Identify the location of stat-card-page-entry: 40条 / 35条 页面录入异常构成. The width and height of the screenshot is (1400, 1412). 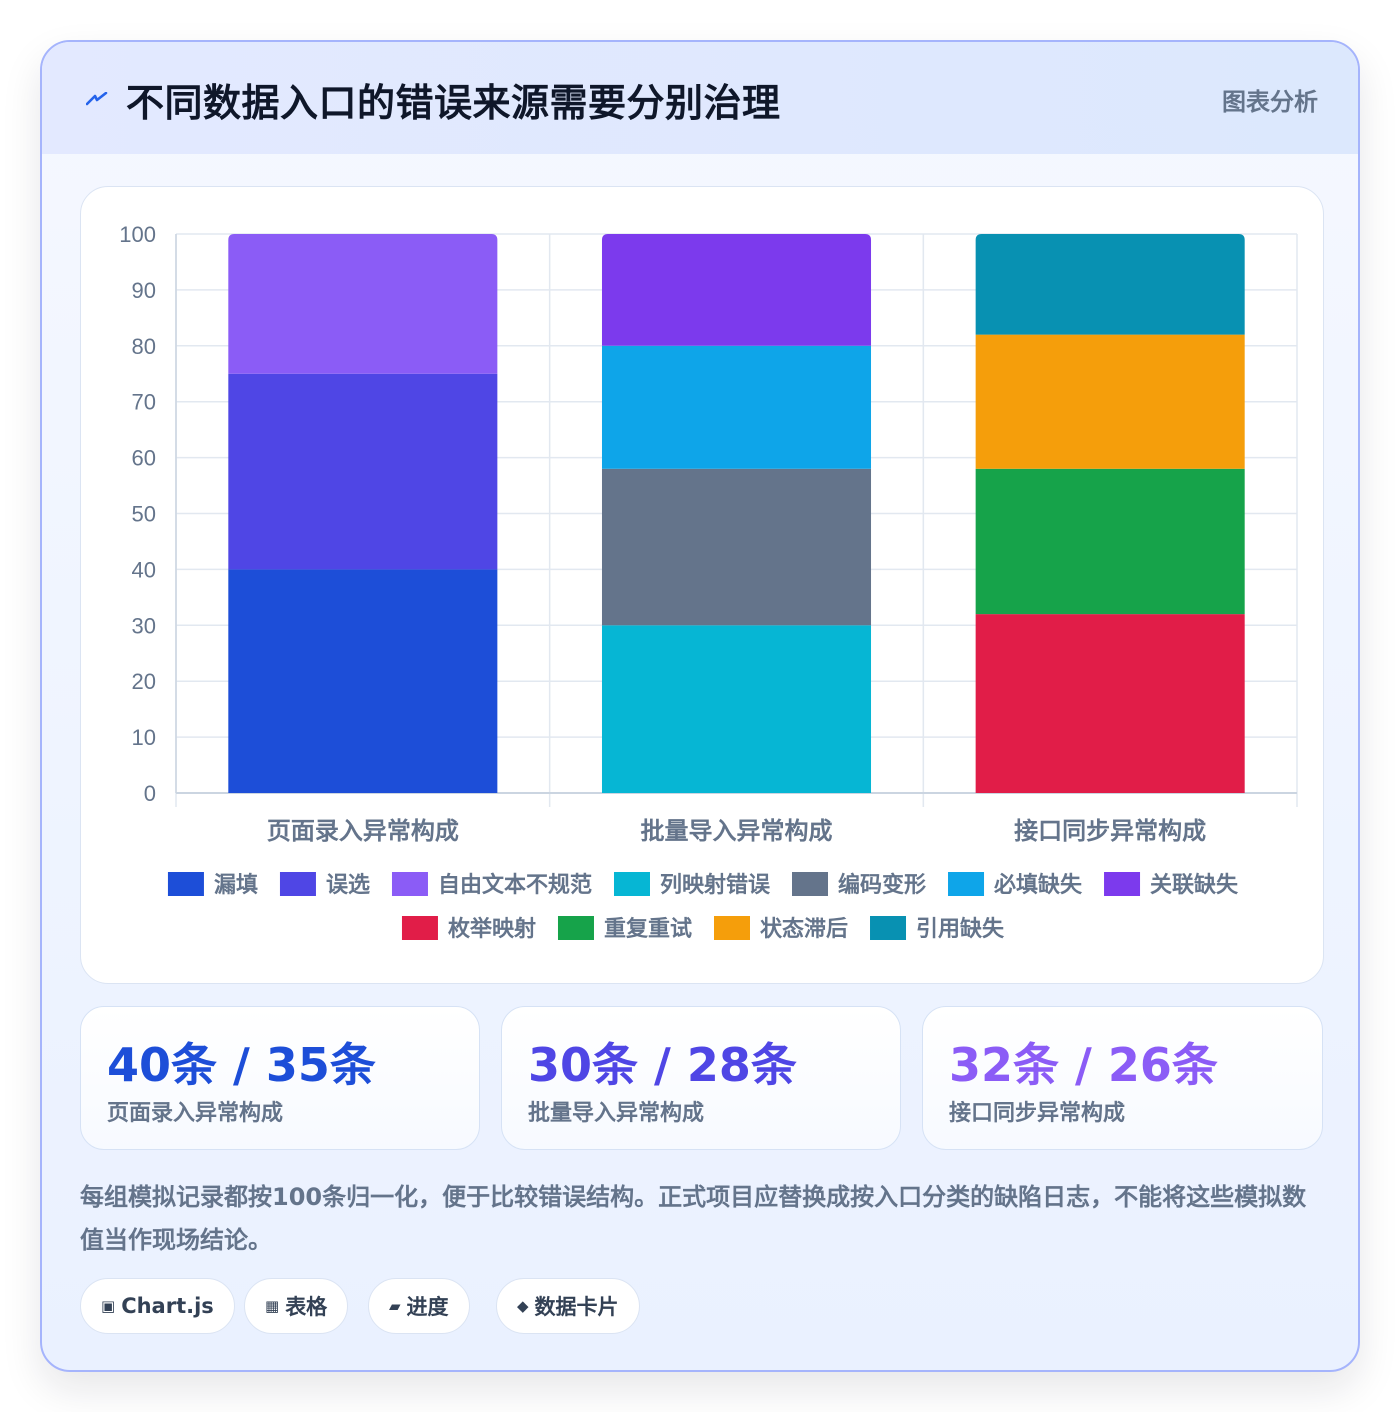
(280, 1078).